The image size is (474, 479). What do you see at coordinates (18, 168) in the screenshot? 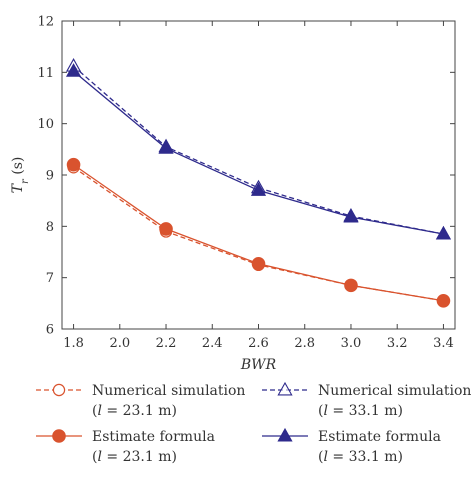
I see `y-axis-title-unit: (s)` at bounding box center [18, 168].